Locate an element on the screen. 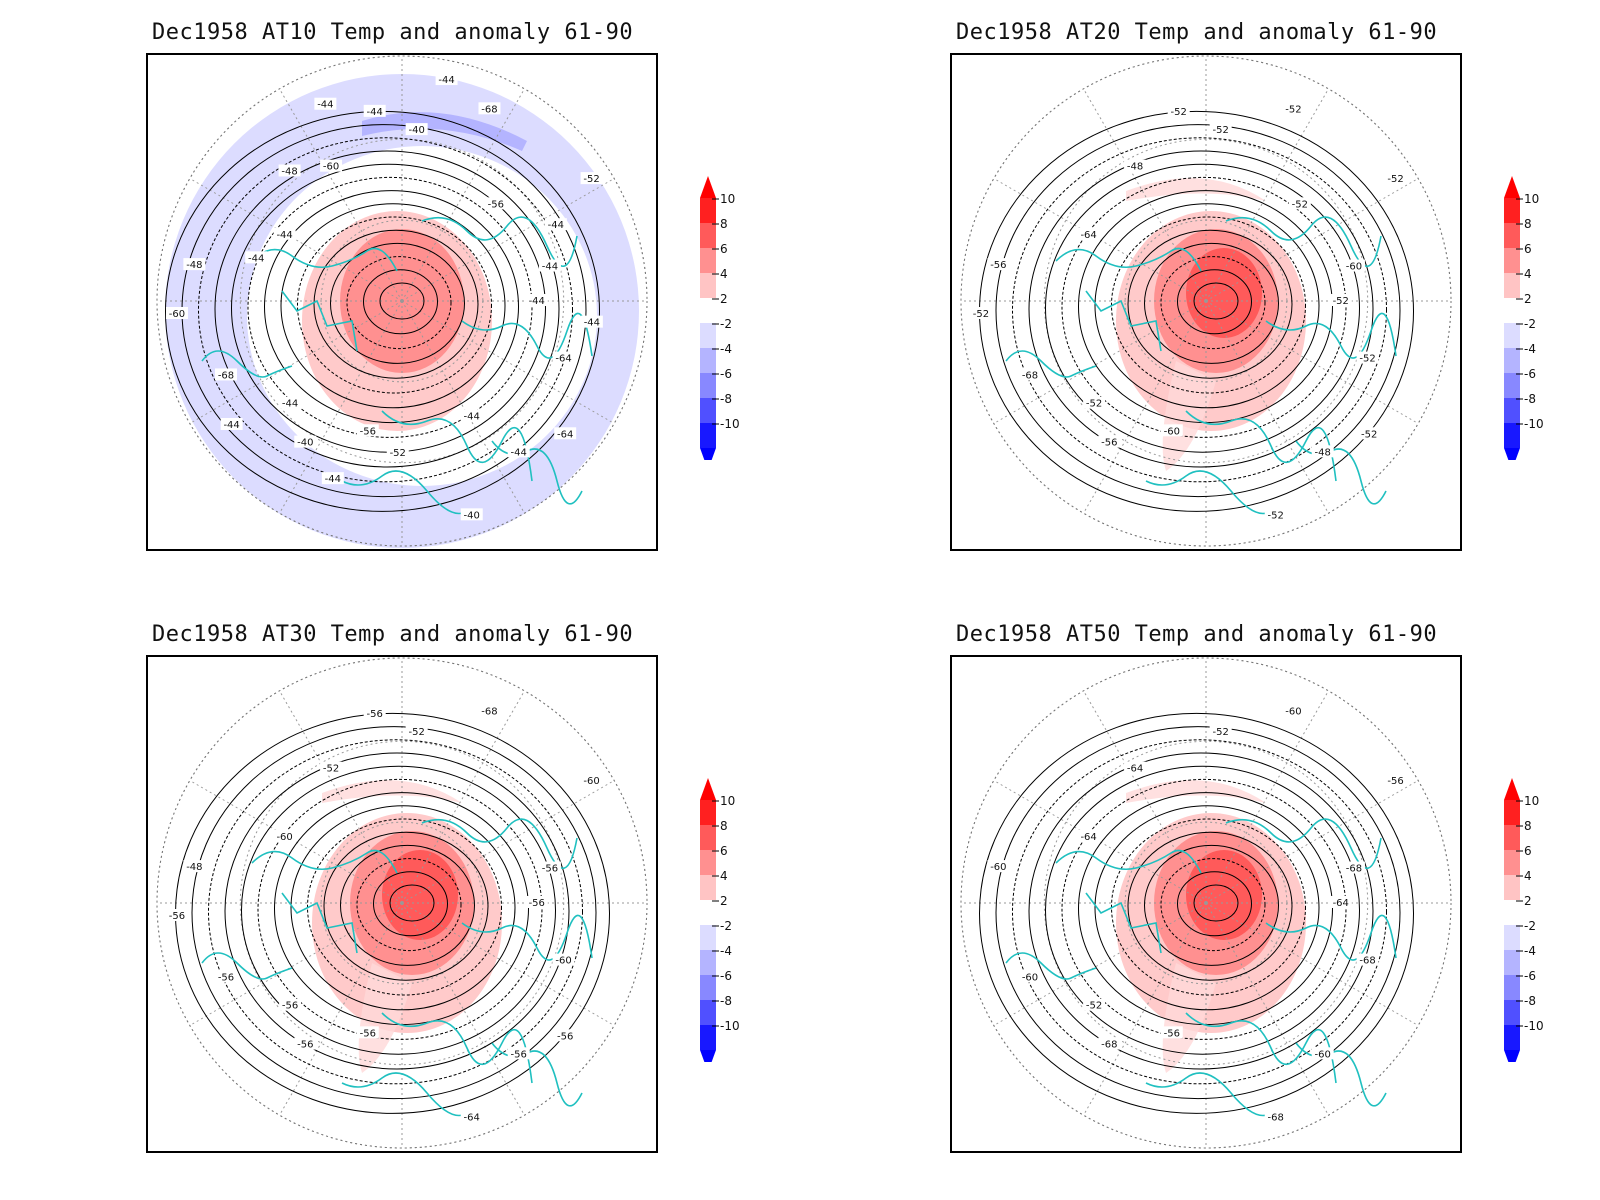 The image size is (1600, 1200). colorbar-arrow-bottom is located at coordinates (1512, 1056).